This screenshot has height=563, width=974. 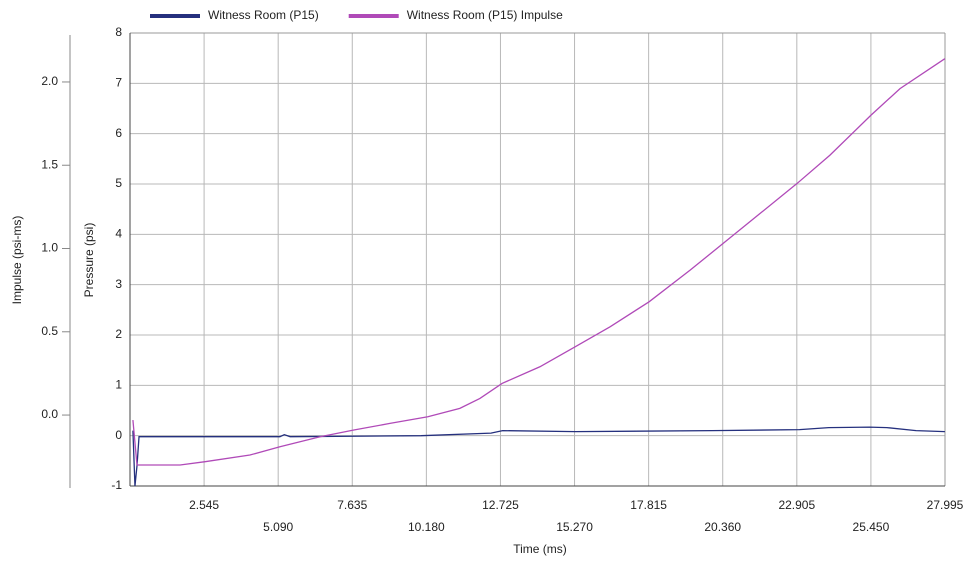 I want to click on y-tick-label: 1, so click(x=118, y=385).